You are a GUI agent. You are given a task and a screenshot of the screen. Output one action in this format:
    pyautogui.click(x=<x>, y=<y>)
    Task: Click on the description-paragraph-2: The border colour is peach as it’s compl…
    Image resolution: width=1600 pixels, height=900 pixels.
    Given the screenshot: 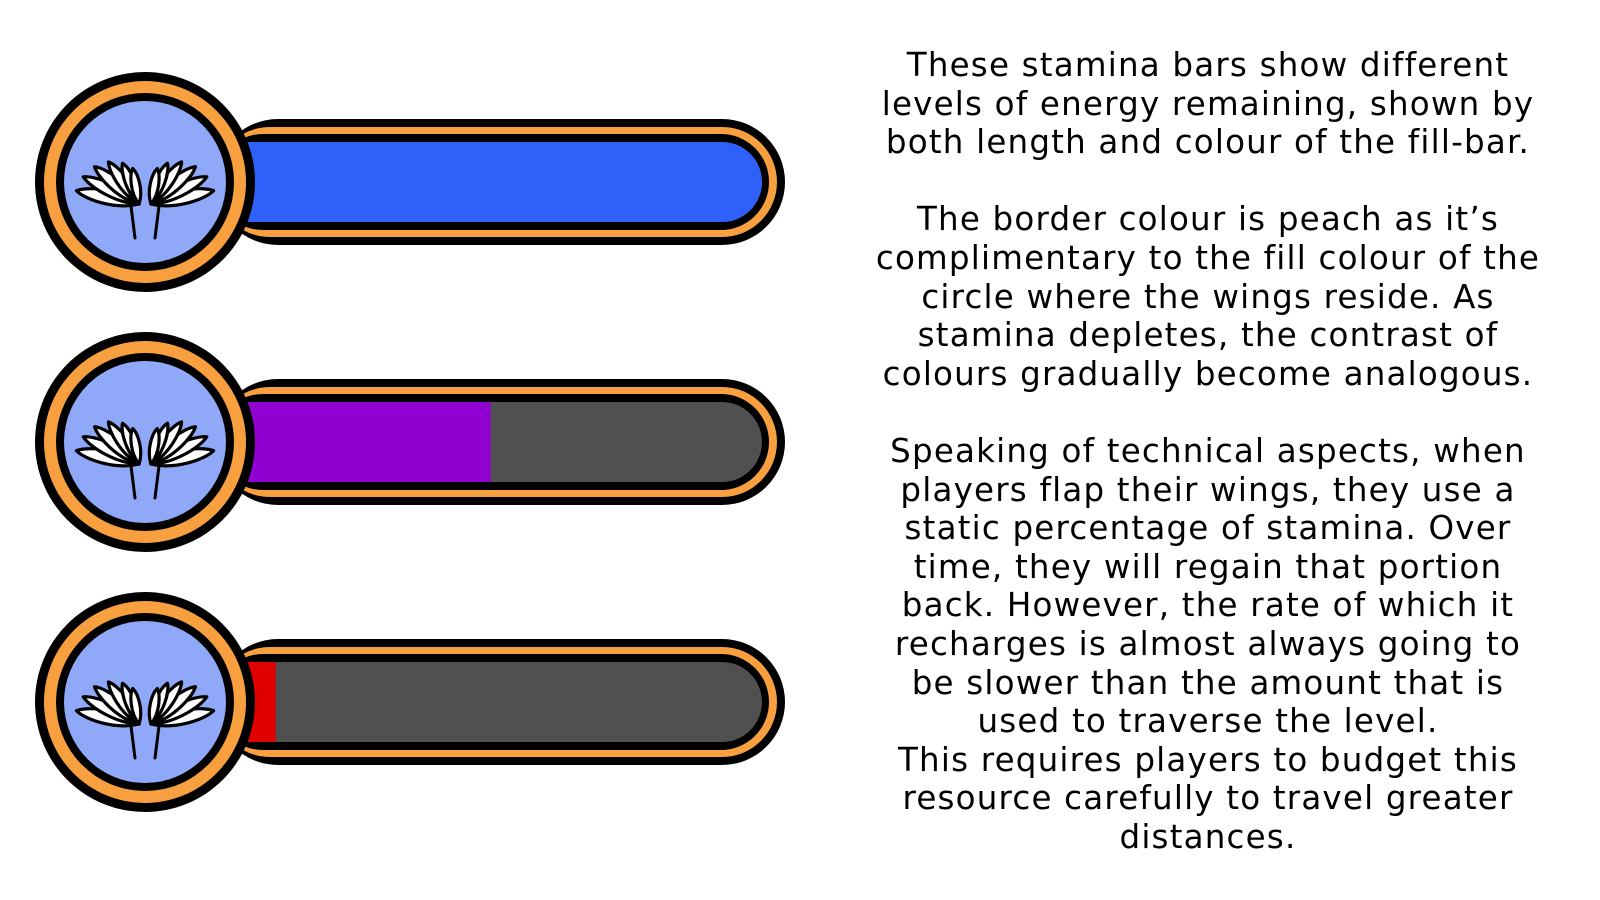 What is the action you would take?
    pyautogui.click(x=1208, y=296)
    